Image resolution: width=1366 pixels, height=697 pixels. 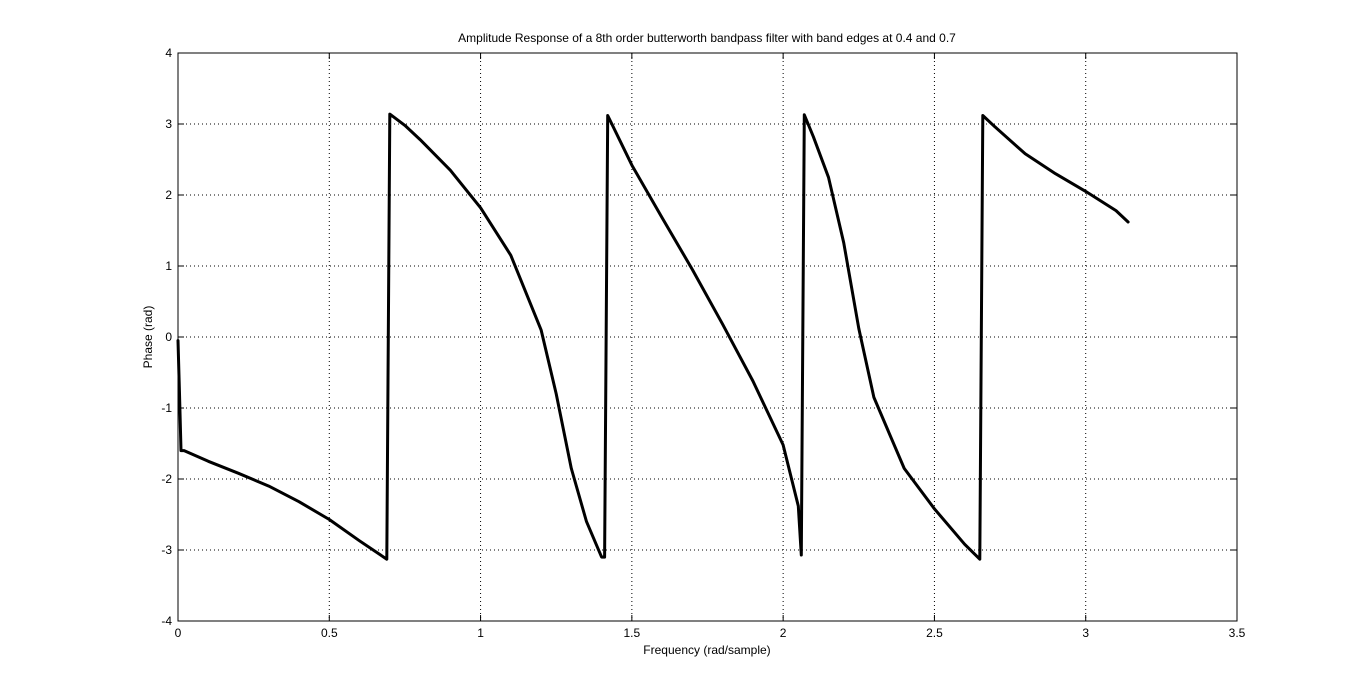 What do you see at coordinates (166, 621) in the screenshot?
I see `y-tick-label: -4` at bounding box center [166, 621].